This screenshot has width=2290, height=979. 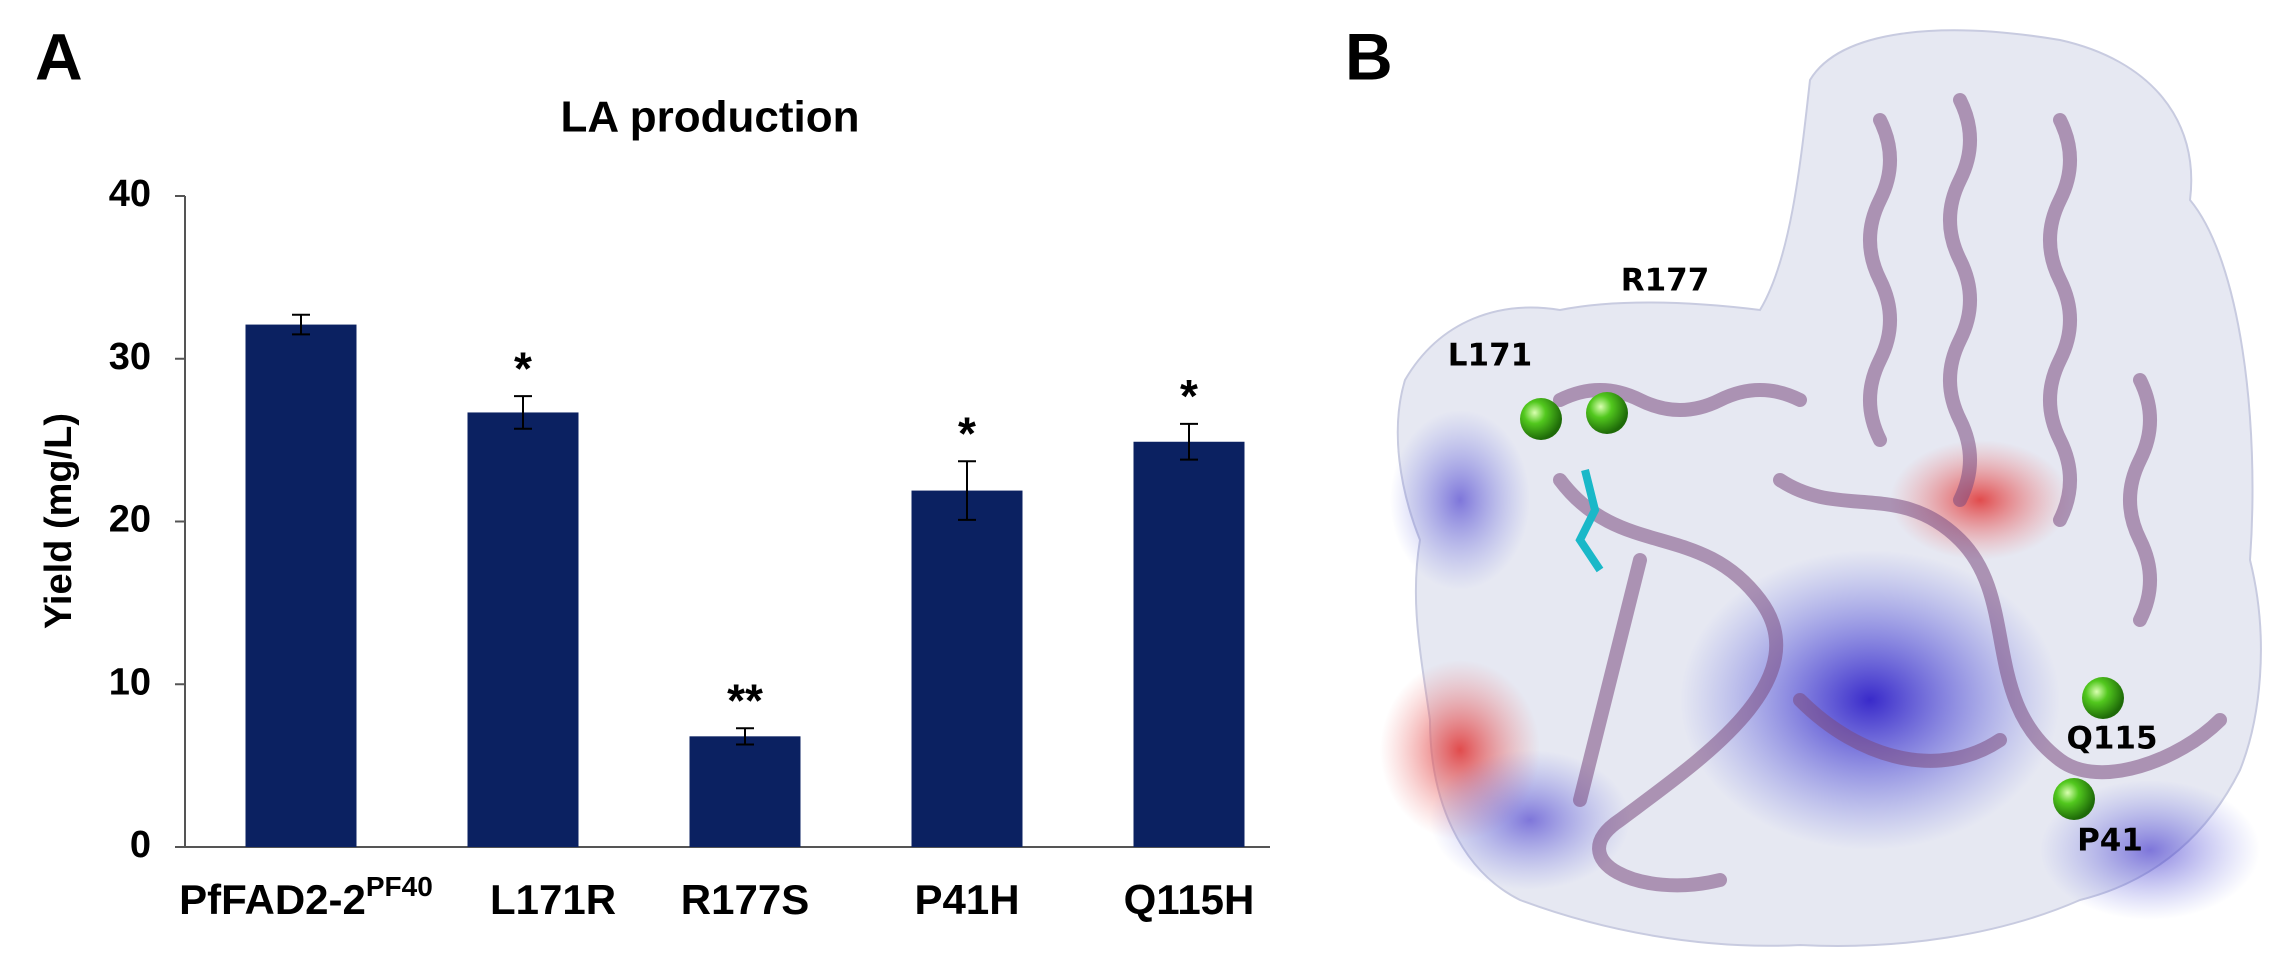 What do you see at coordinates (59, 521) in the screenshot?
I see `y-axis-label: Yield (mg/L)` at bounding box center [59, 521].